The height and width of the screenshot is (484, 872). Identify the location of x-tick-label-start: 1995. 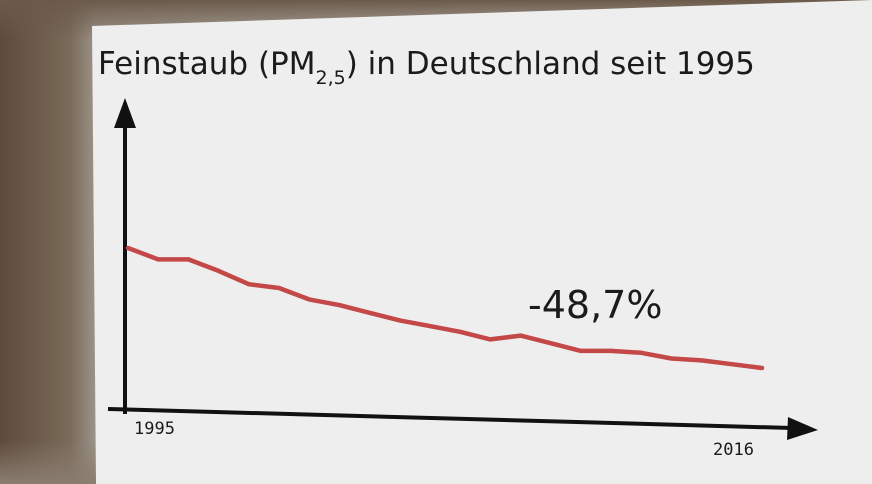
(154, 429).